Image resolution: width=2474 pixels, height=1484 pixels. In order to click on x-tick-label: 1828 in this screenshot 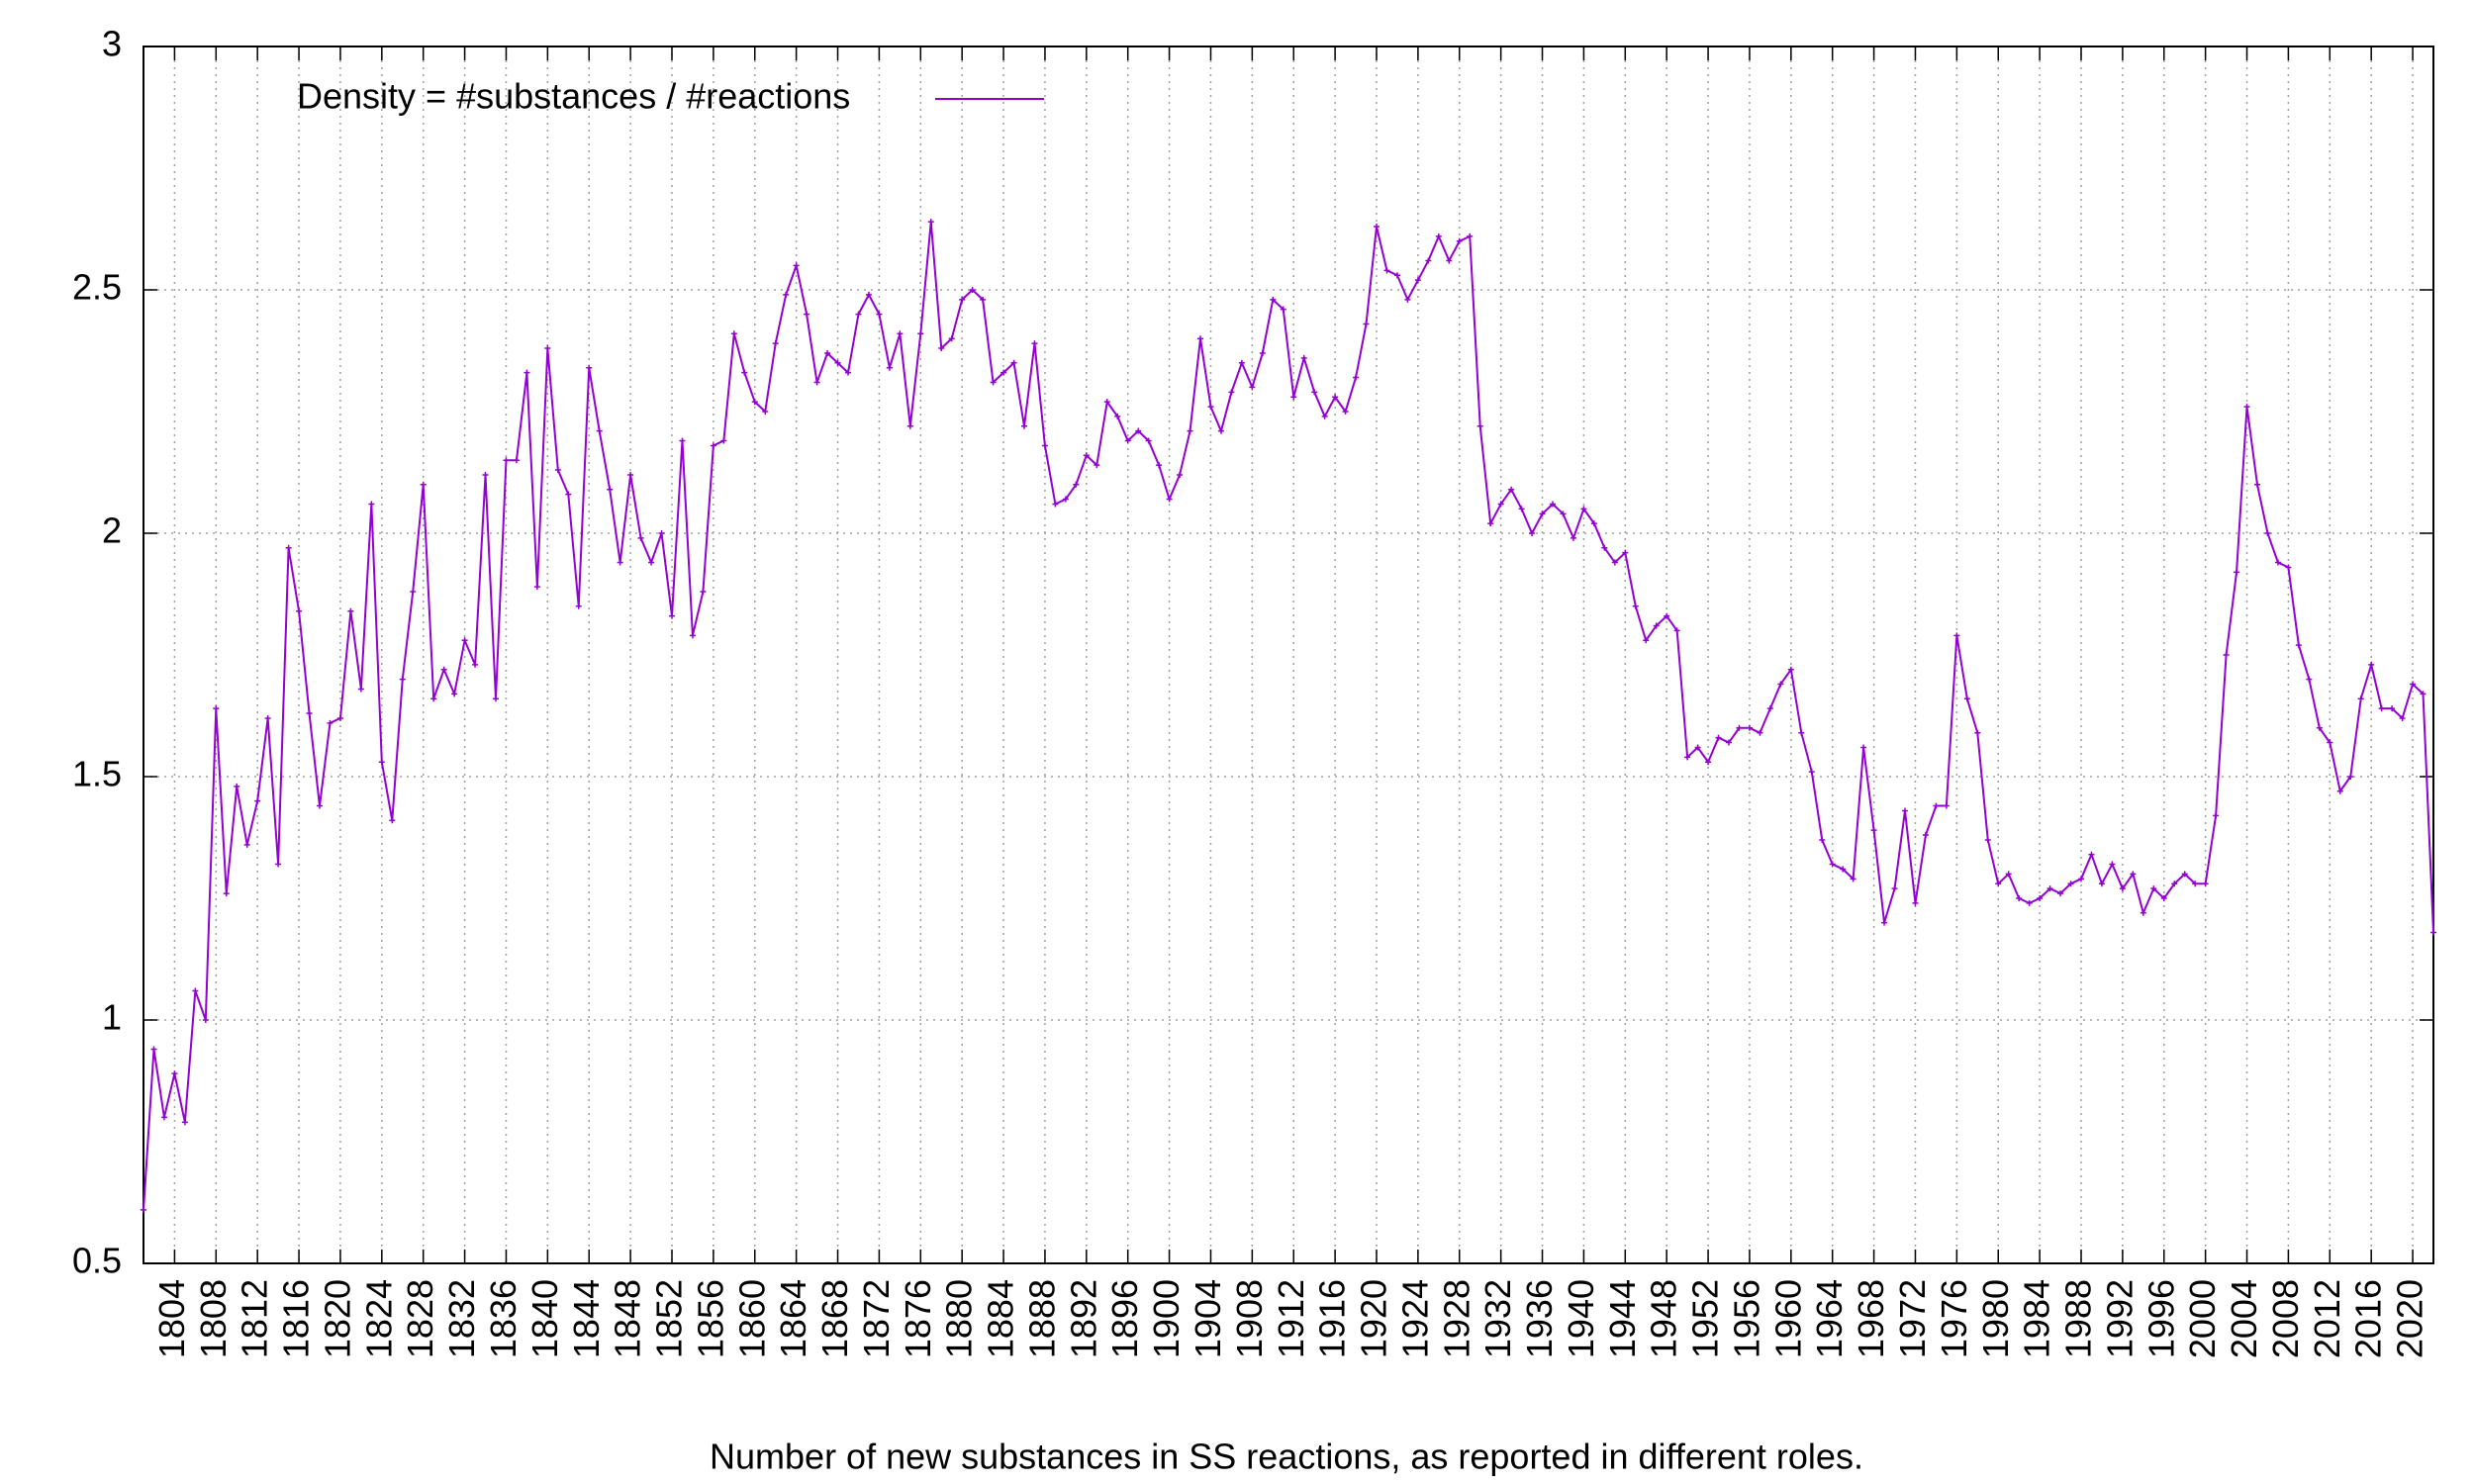, I will do `click(420, 1318)`.